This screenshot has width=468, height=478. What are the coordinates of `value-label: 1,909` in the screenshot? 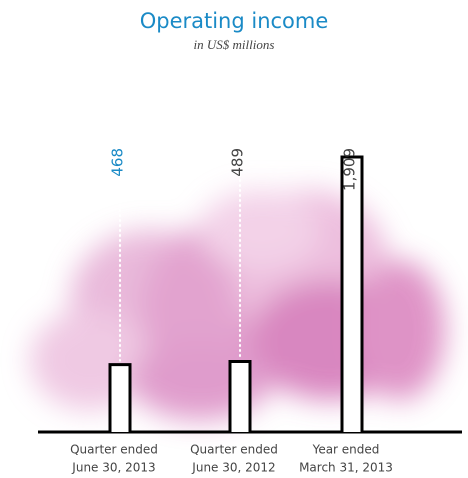 It's located at (350, 169).